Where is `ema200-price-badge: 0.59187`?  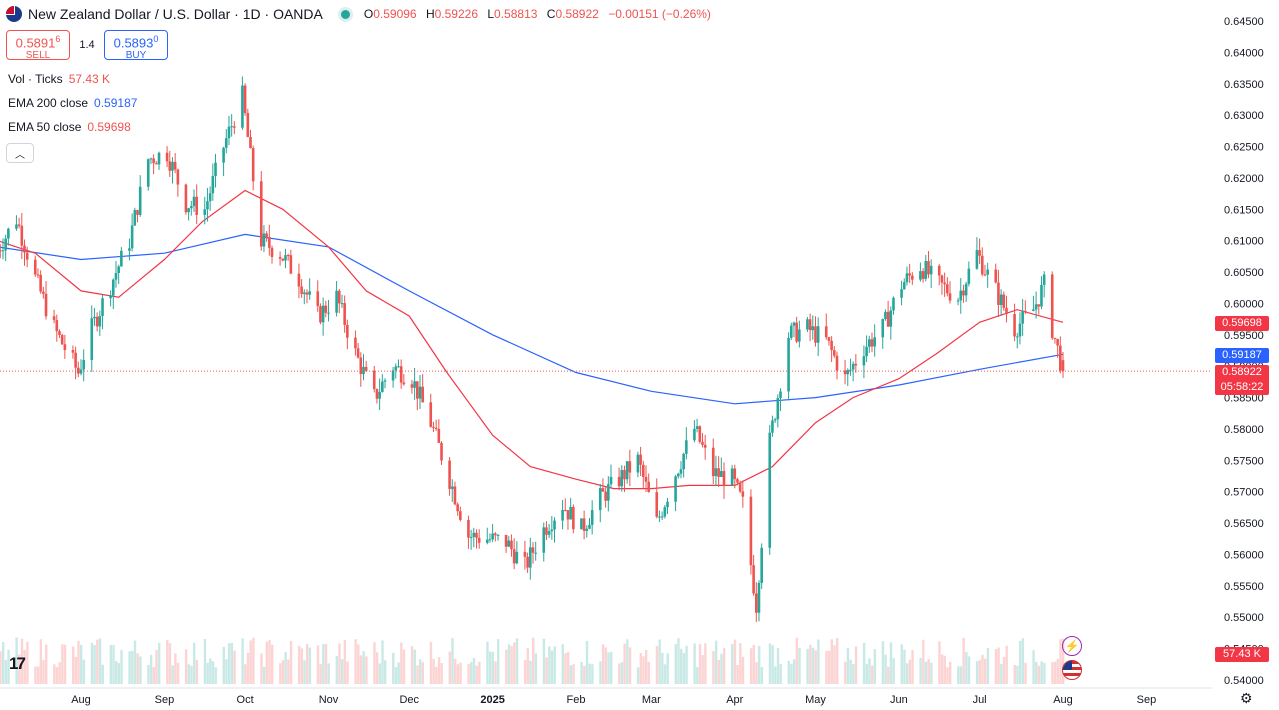
ema200-price-badge: 0.59187 is located at coordinates (1242, 355).